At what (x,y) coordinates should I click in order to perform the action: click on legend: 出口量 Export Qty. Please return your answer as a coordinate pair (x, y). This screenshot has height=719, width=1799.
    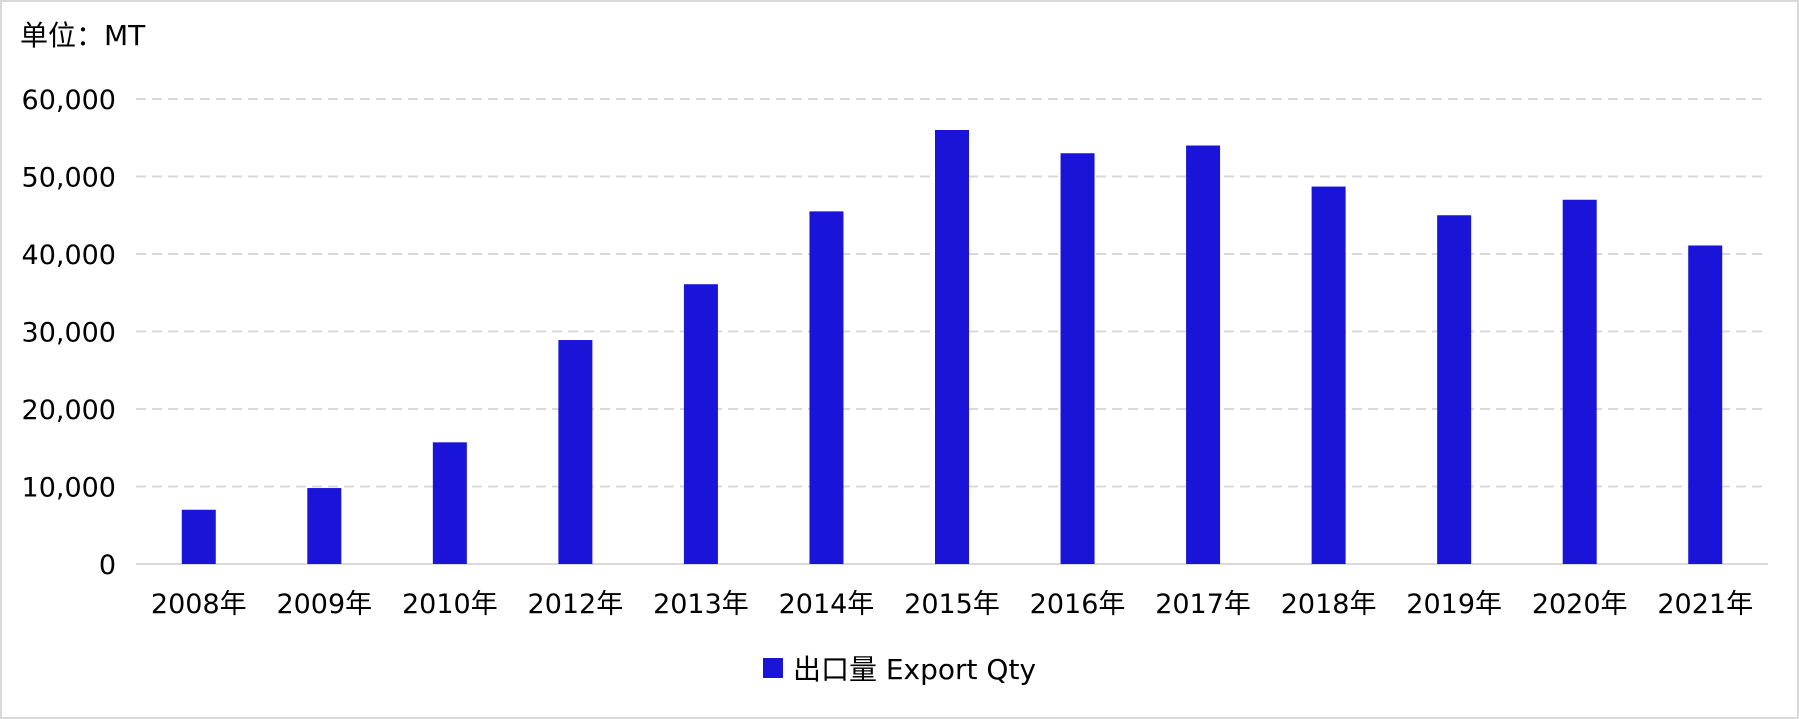
    Looking at the image, I should click on (899, 668).